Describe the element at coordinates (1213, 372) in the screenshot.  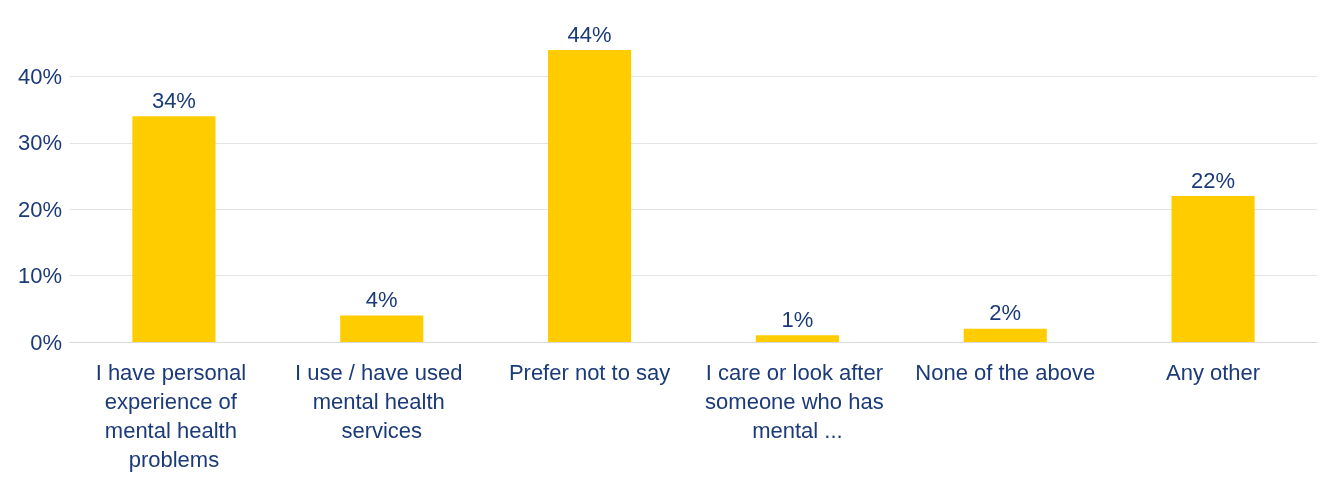
I see `x-tick-label: Any other` at that location.